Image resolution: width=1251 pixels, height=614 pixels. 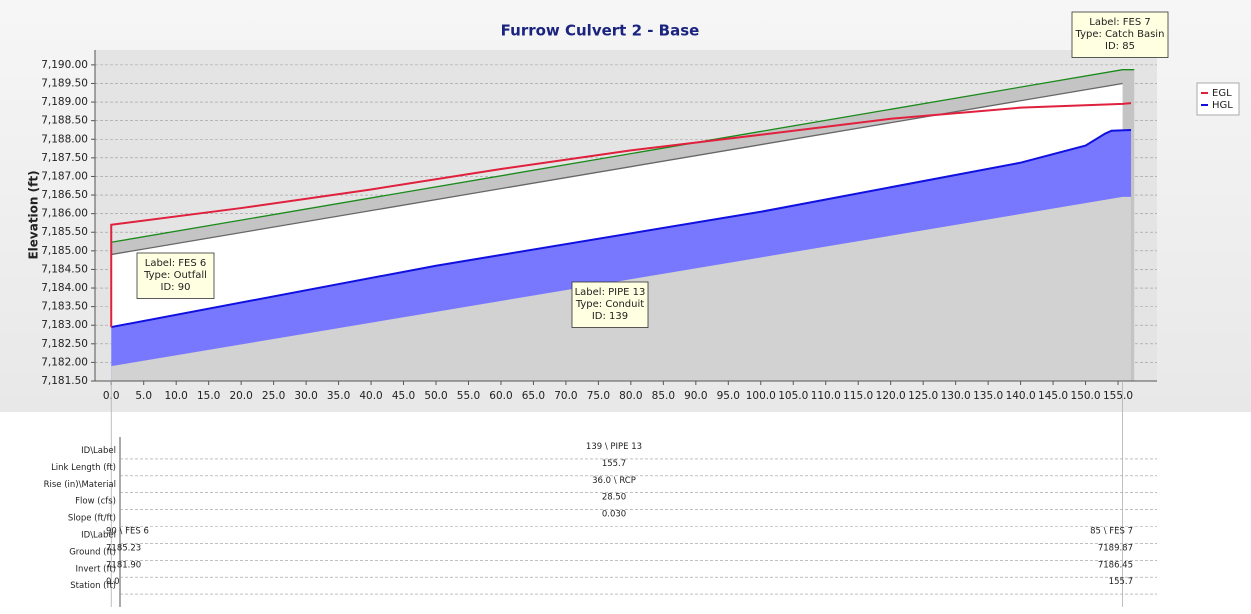 What do you see at coordinates (176, 287) in the screenshot?
I see `annotation-text: ID: 90` at bounding box center [176, 287].